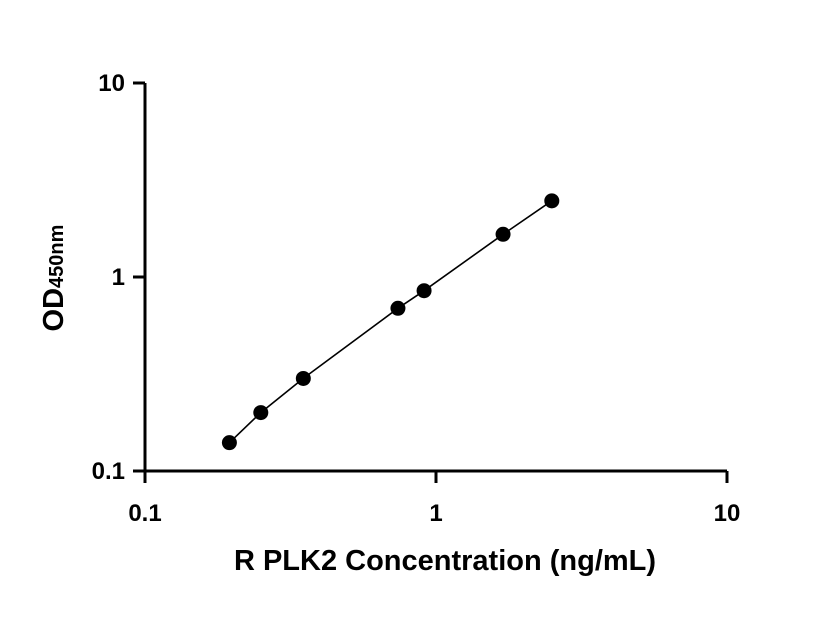  I want to click on x-tick-label: 0.1, so click(144, 513).